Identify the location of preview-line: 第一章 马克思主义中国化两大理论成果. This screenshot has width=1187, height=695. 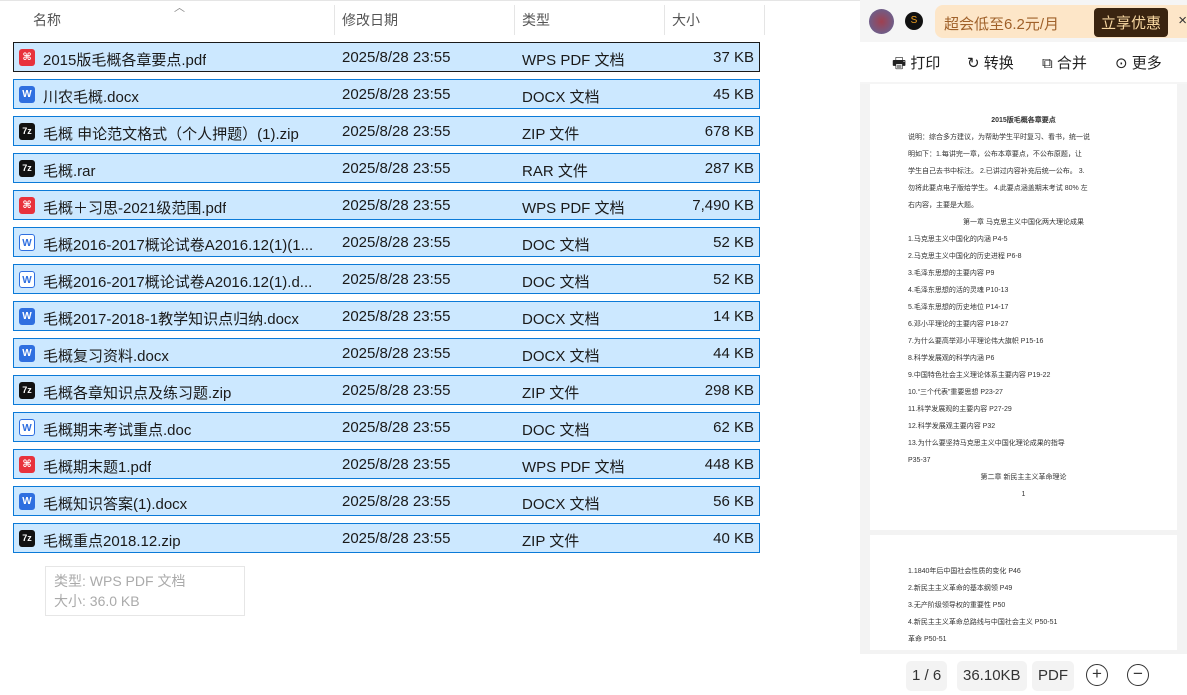
(1023, 222).